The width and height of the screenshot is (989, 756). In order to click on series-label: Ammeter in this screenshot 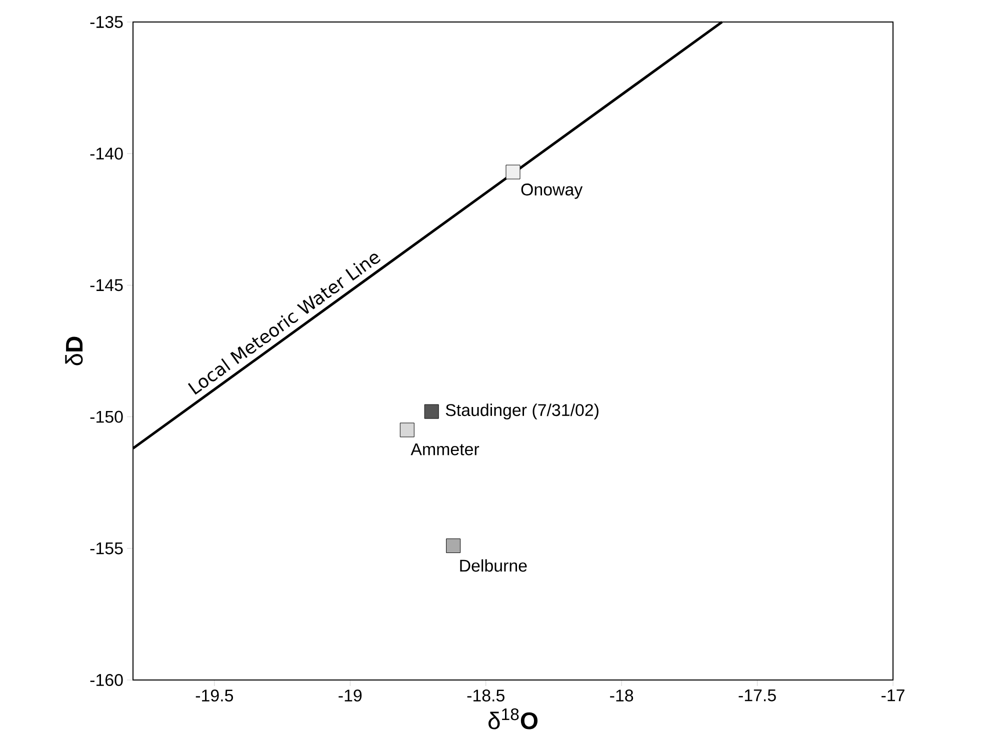, I will do `click(445, 449)`.